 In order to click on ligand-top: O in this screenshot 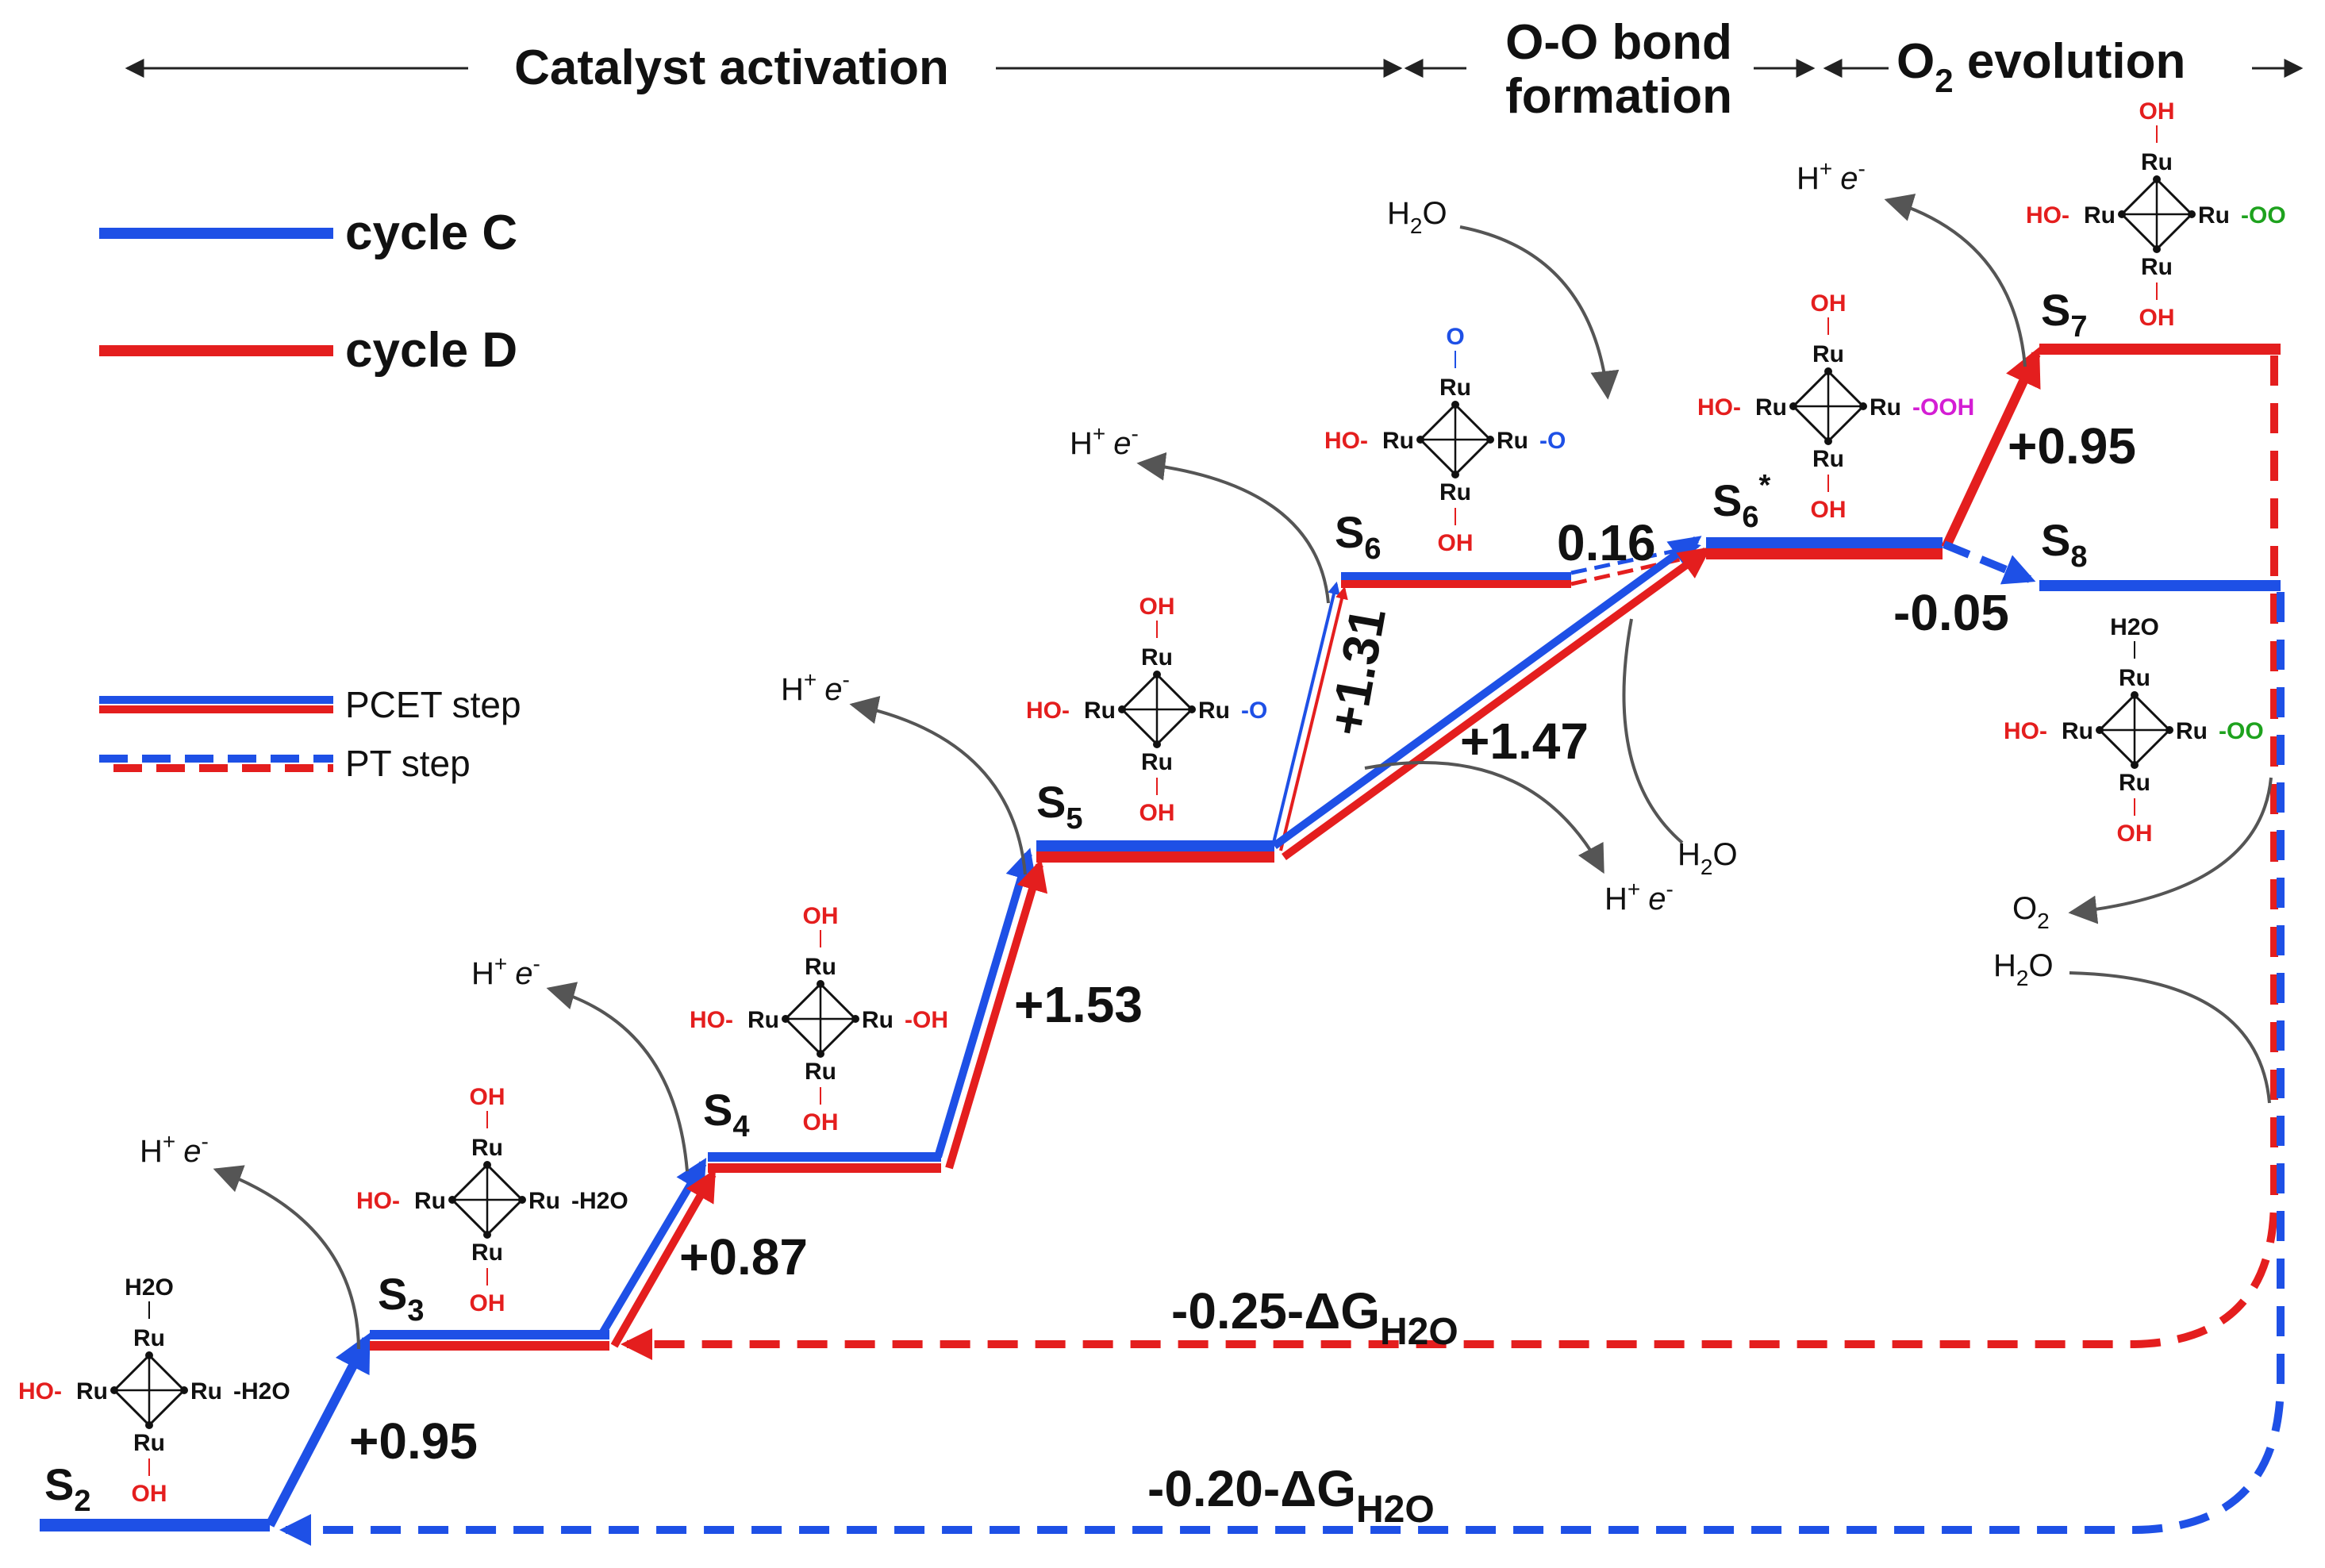, I will do `click(1455, 337)`.